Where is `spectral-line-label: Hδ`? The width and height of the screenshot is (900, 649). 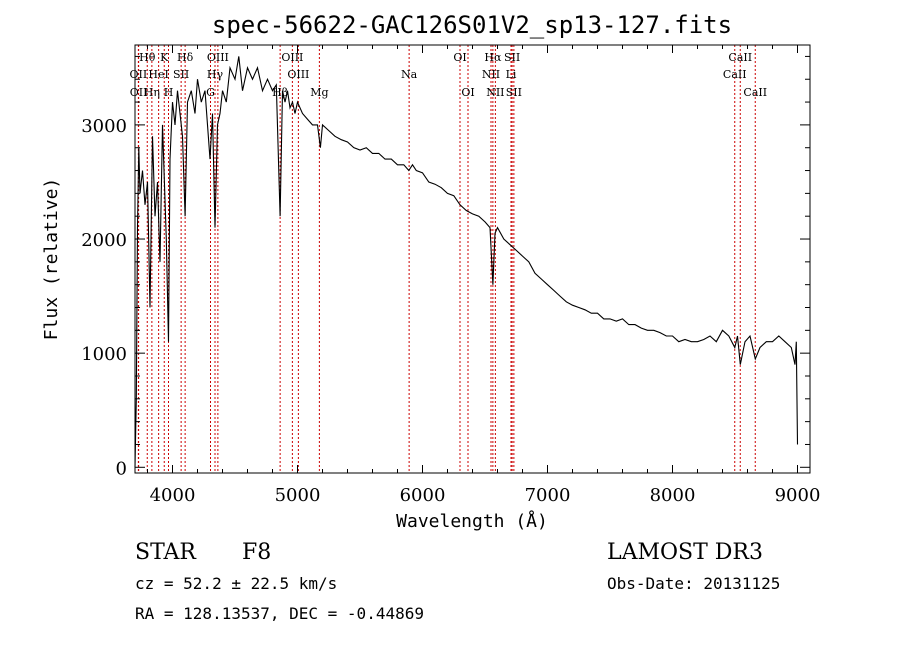 spectral-line-label: Hδ is located at coordinates (185, 57).